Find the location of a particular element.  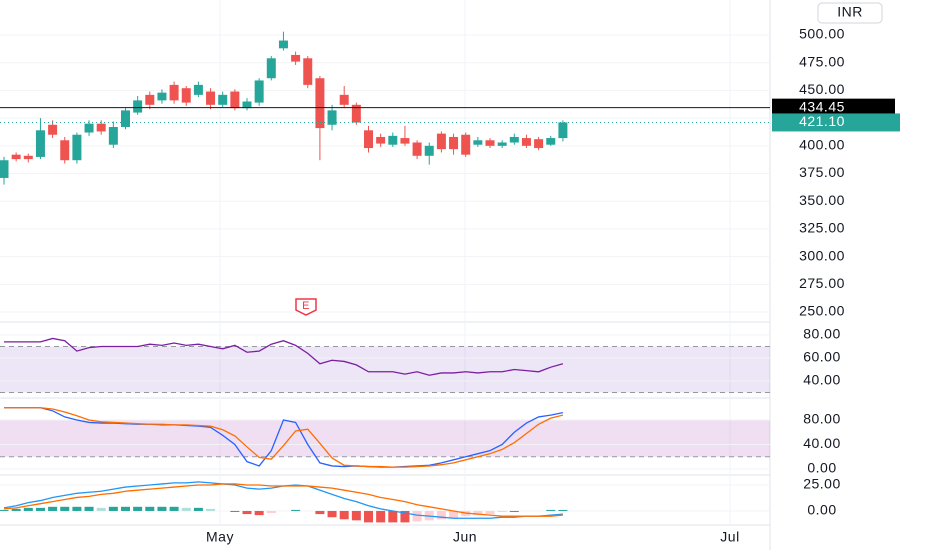

event-badge is located at coordinates (306, 307).